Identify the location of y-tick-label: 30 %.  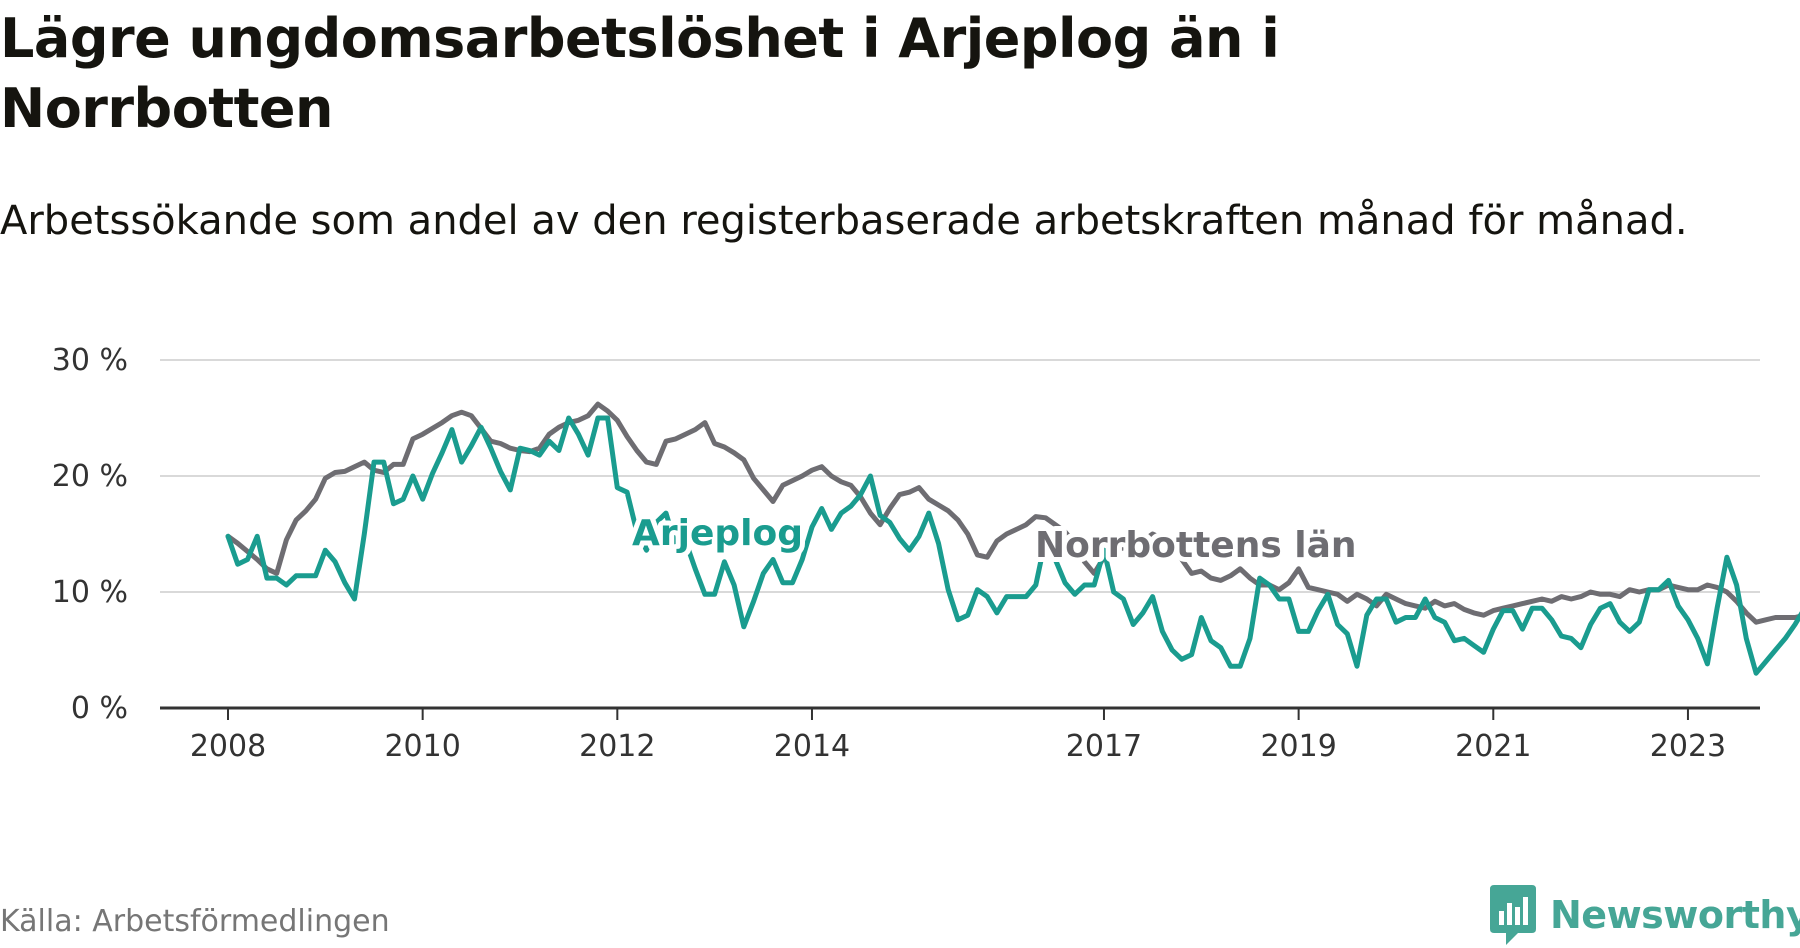
(90, 360).